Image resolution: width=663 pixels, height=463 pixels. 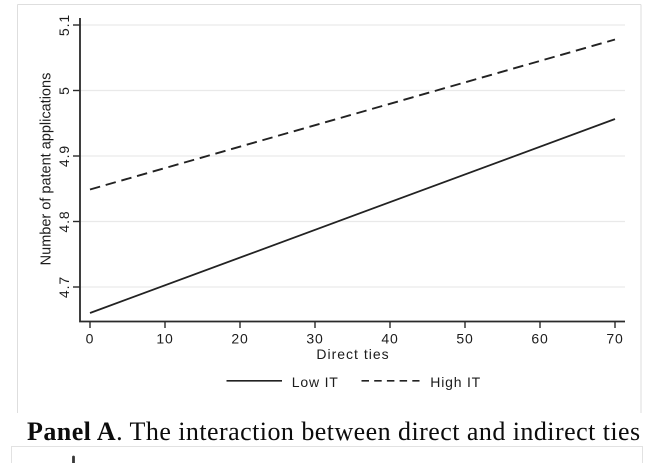 I want to click on svg-text: 0, so click(x=90, y=338).